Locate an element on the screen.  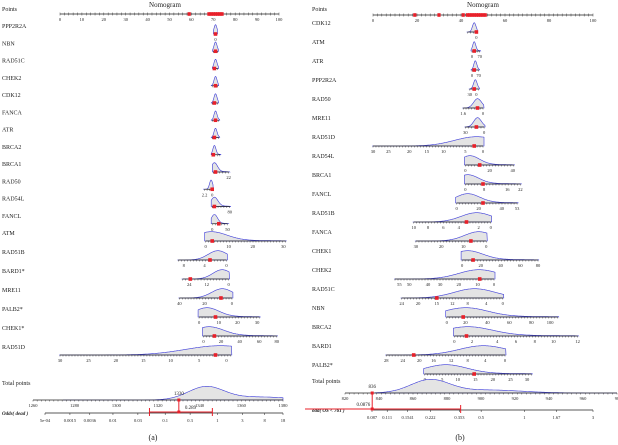
variable-tick-label: 4 is located at coordinates (497, 341).